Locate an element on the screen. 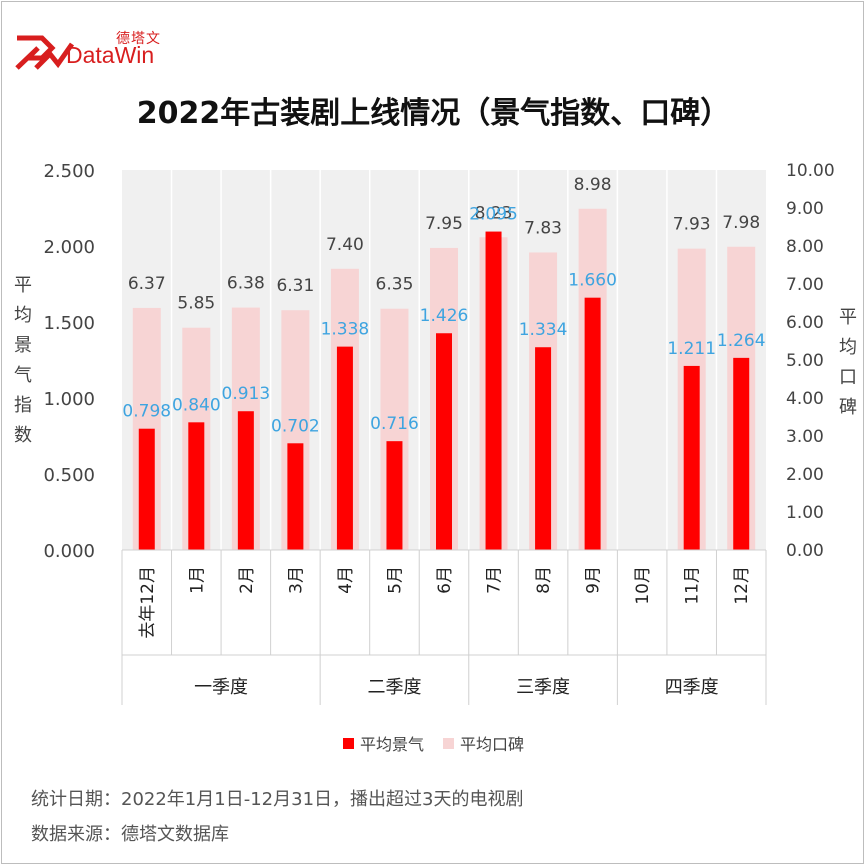 This screenshot has width=867, height=867. x-group-label: 一季度 is located at coordinates (221, 687).